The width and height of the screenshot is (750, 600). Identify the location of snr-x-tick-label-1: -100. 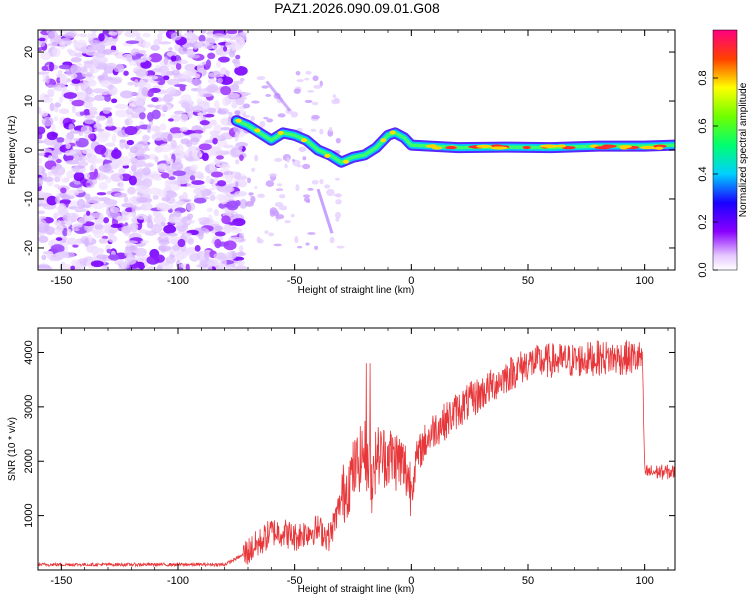
(178, 581).